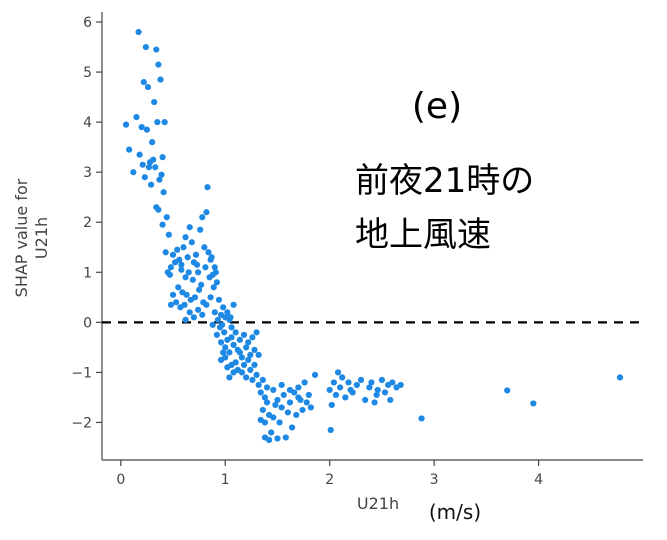 This screenshot has height=540, width=667. Describe the element at coordinates (378, 503) in the screenshot. I see `x-axis-title: U21h` at that location.